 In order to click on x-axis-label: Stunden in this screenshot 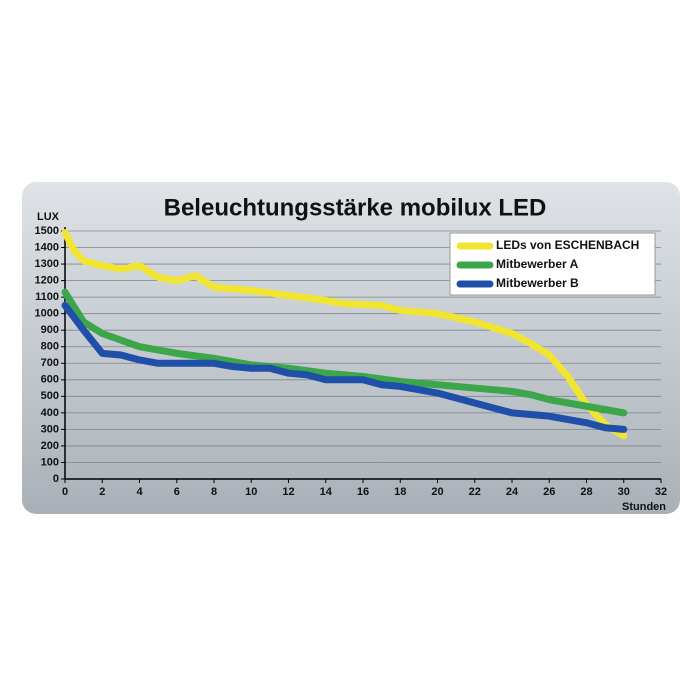, I will do `click(644, 507)`.